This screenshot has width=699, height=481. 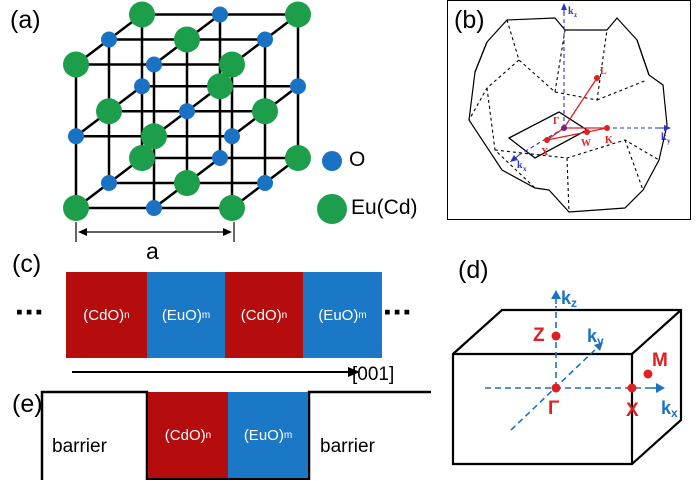 I want to click on panel-label-c: (c), so click(x=27, y=264).